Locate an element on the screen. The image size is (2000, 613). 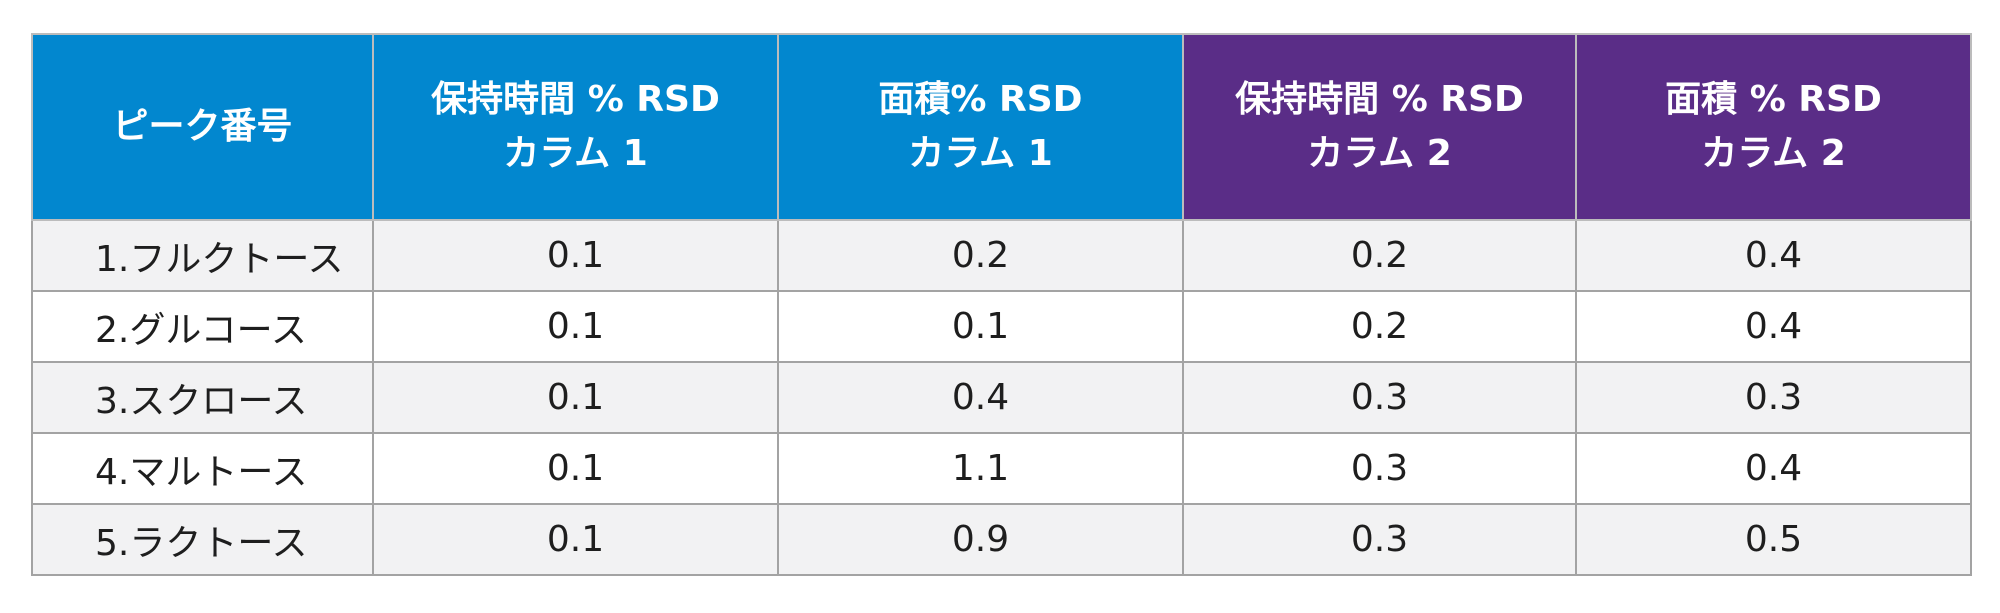
table-row: 4.マルトース 0.1 1.1 0.3 0.4 is located at coordinates (1001, 468).